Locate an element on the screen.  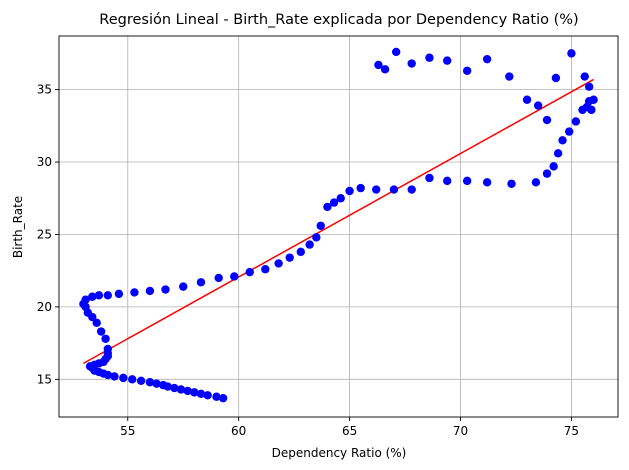
y-axis-label: Birth_Rate is located at coordinates (18, 227).